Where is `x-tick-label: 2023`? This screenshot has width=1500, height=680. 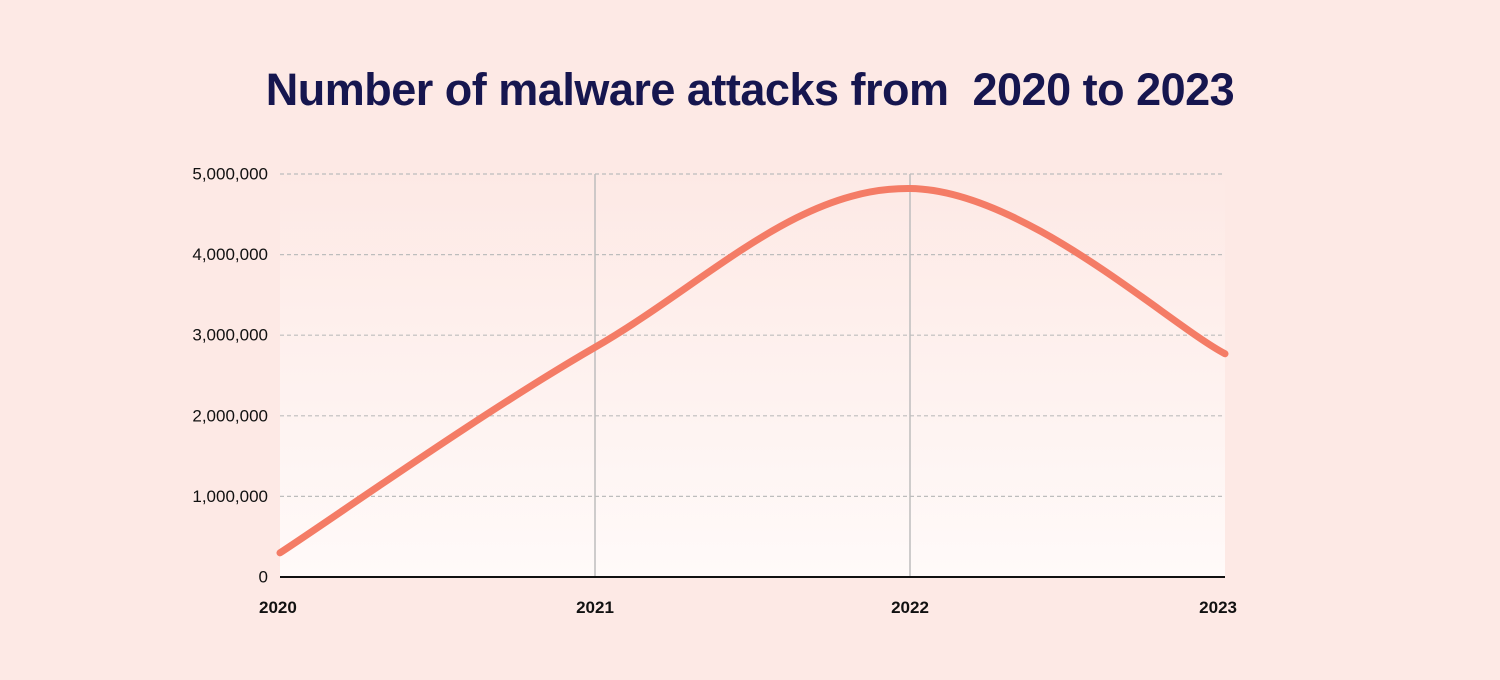 x-tick-label: 2023 is located at coordinates (1218, 607).